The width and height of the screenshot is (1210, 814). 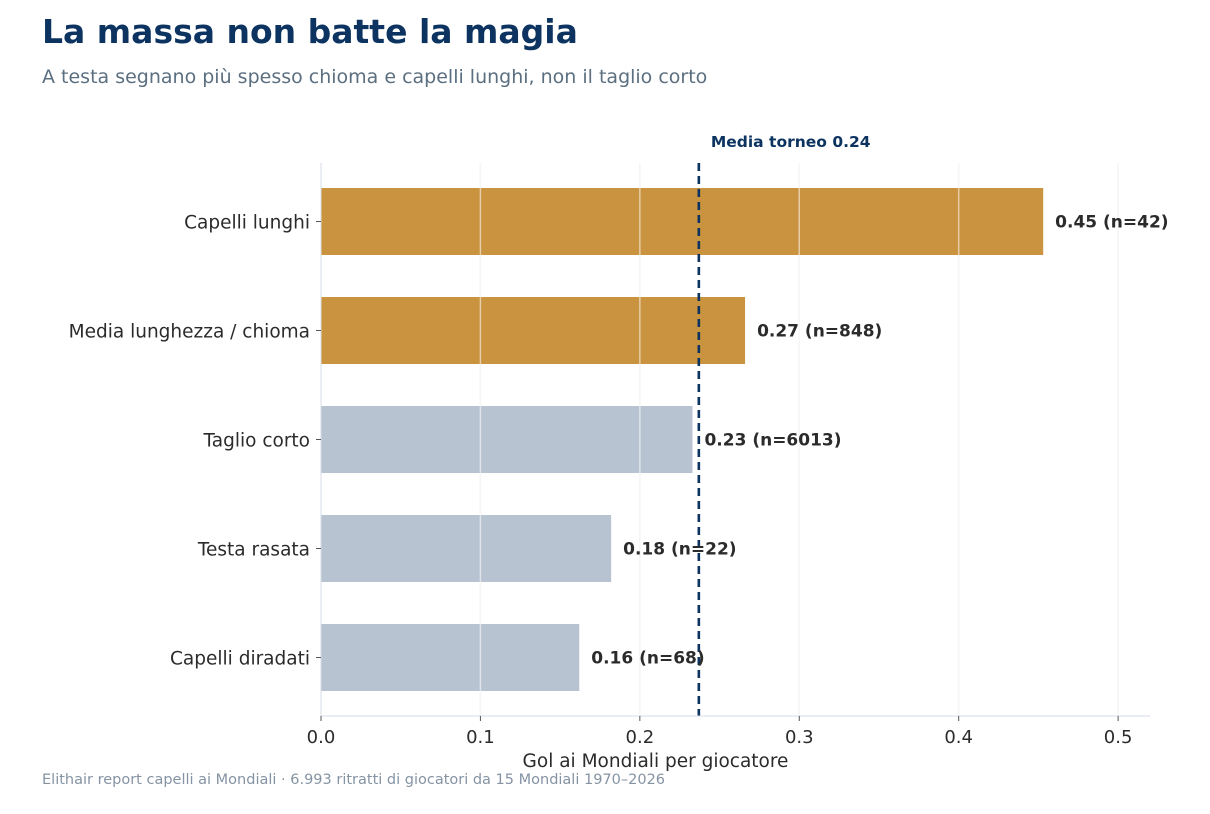 What do you see at coordinates (772, 441) in the screenshot?
I see `data-label-3: 0.23 (n=6013)` at bounding box center [772, 441].